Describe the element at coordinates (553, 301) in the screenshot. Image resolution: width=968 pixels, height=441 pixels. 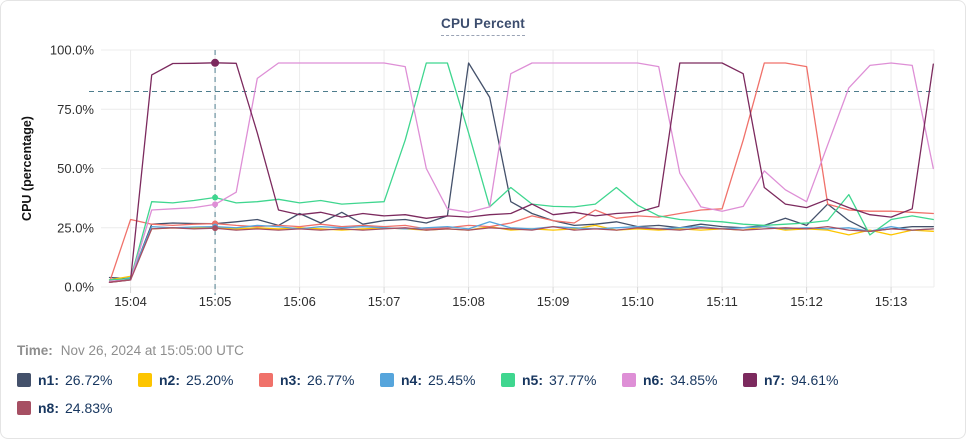
I see `x-tick-label: 15:09` at that location.